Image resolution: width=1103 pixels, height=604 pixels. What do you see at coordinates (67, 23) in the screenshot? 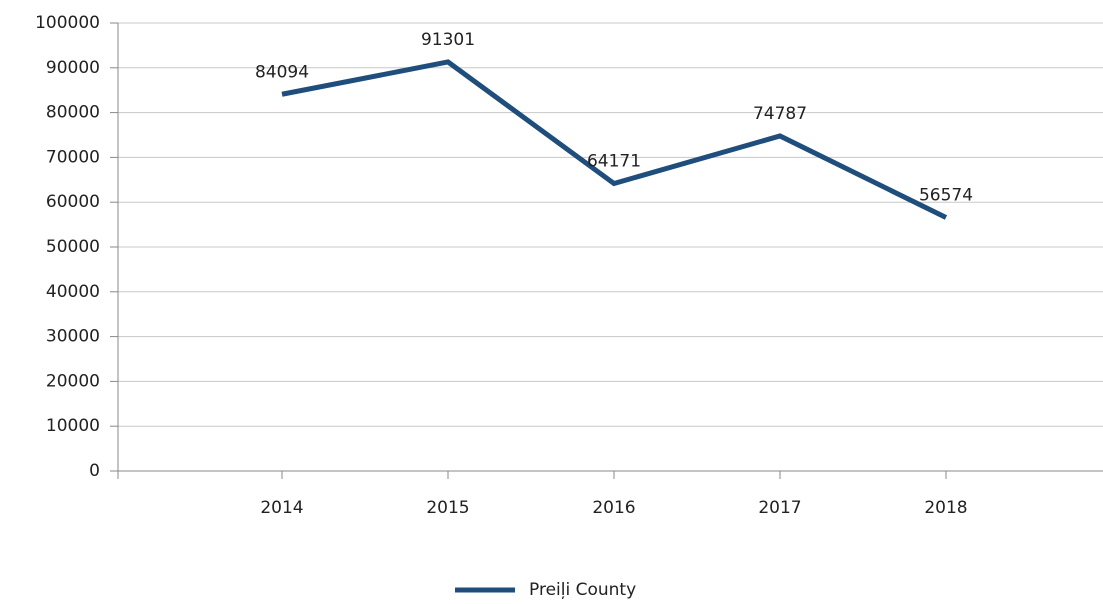
I see `y-tick-label: 100000` at bounding box center [67, 23].